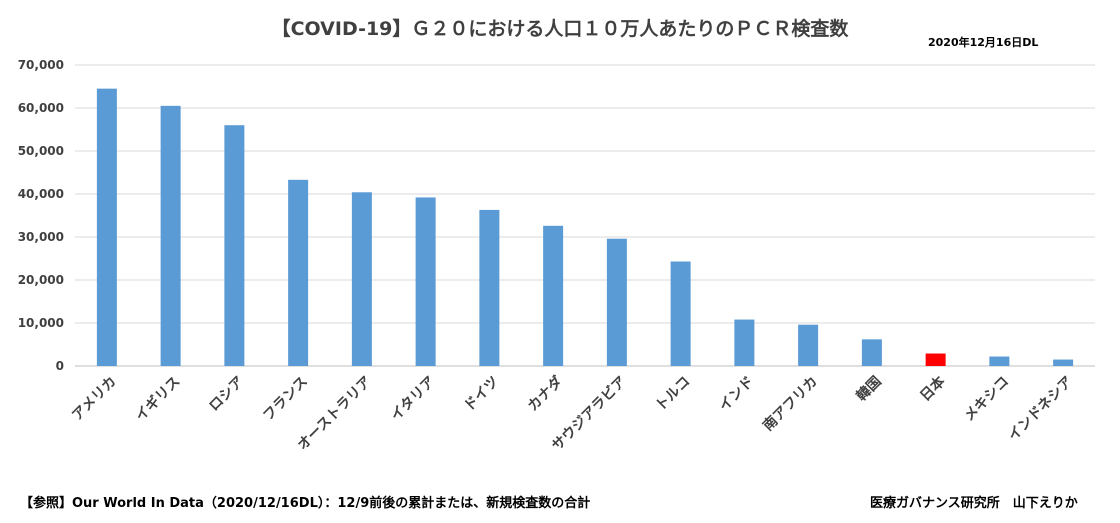 This screenshot has width=1120, height=523. I want to click on author-credit: 医療ガバナンス研究所 山下えりか, so click(974, 501).